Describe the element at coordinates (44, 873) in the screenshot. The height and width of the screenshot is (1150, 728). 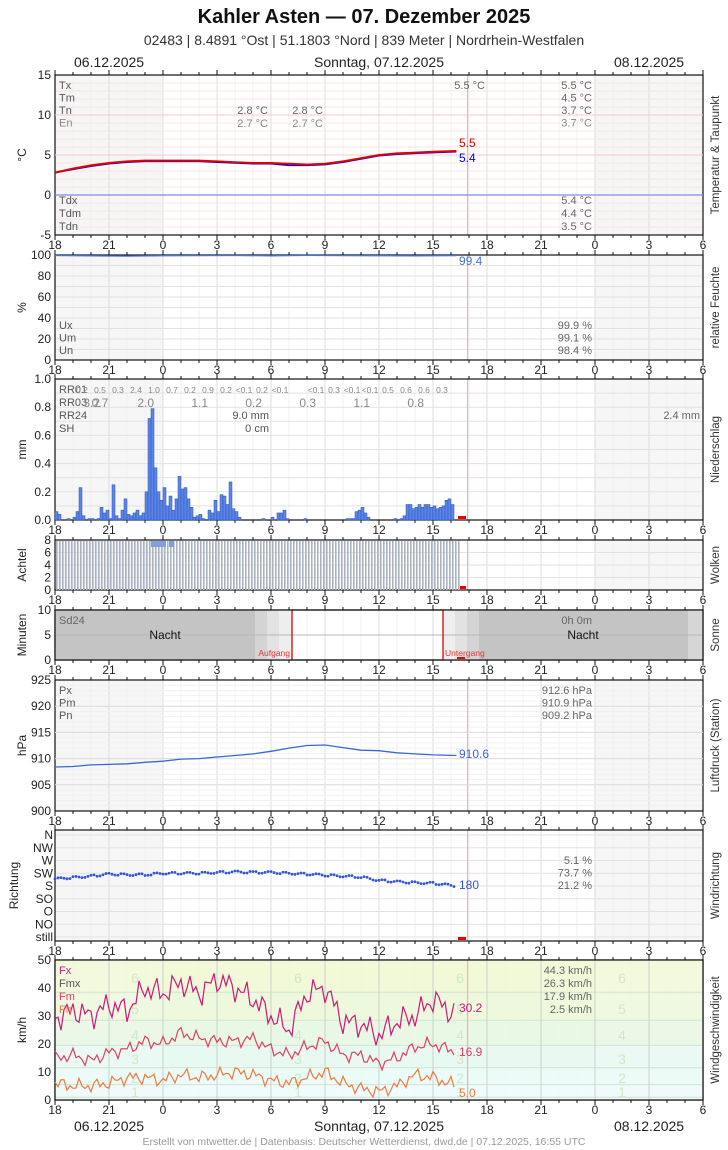
I see `svg-text: SW` at that location.